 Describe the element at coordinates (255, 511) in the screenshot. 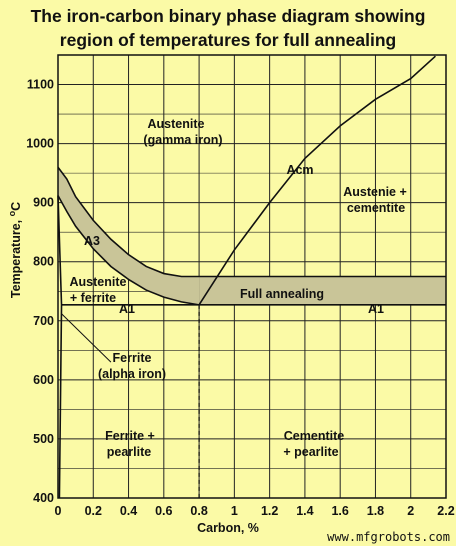

I see `x-axis-ticks: 0 0.2 0.4 0.6 0.8 1 1.2 1.4 1.6 1.8 2 2.2` at that location.